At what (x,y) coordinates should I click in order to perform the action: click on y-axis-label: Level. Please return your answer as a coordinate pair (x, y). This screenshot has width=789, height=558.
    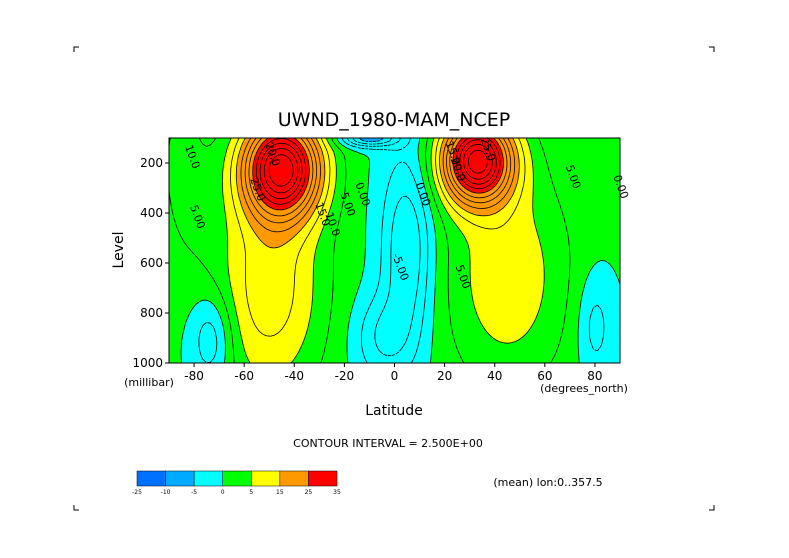
    Looking at the image, I should click on (119, 250).